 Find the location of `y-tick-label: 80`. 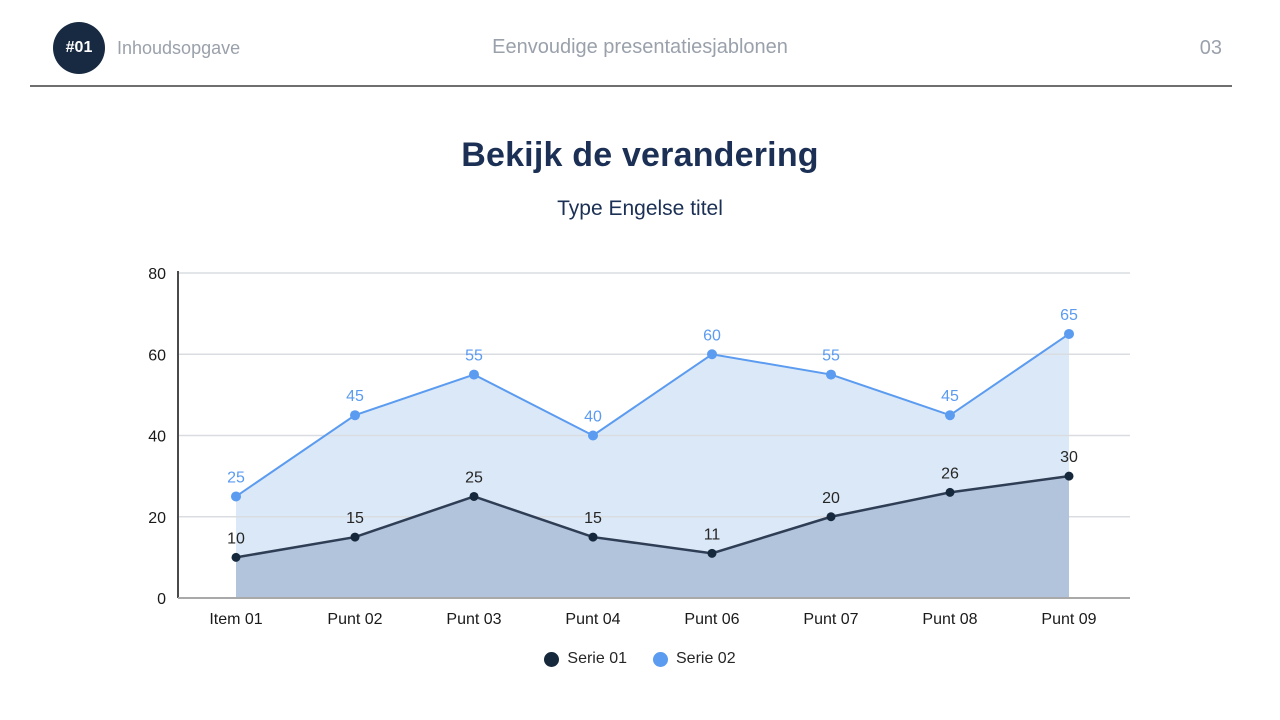

y-tick-label: 80 is located at coordinates (157, 274).